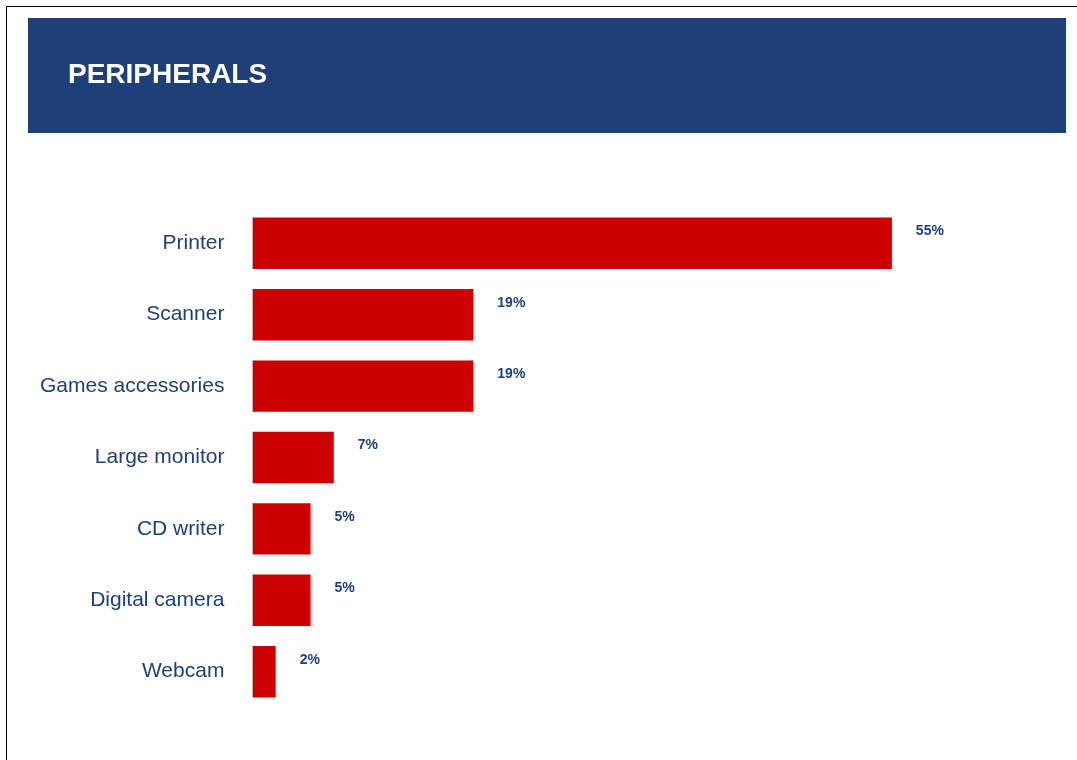  Describe the element at coordinates (930, 230) in the screenshot. I see `data-label: 55%` at that location.